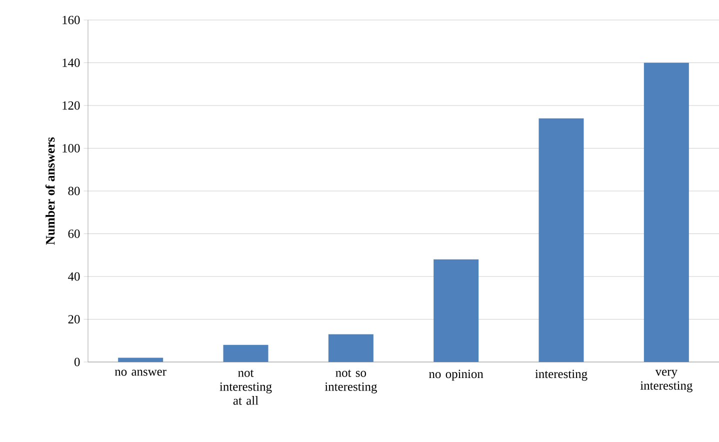 The image size is (719, 442). I want to click on x-tick-label: not interesting at all, so click(246, 387).